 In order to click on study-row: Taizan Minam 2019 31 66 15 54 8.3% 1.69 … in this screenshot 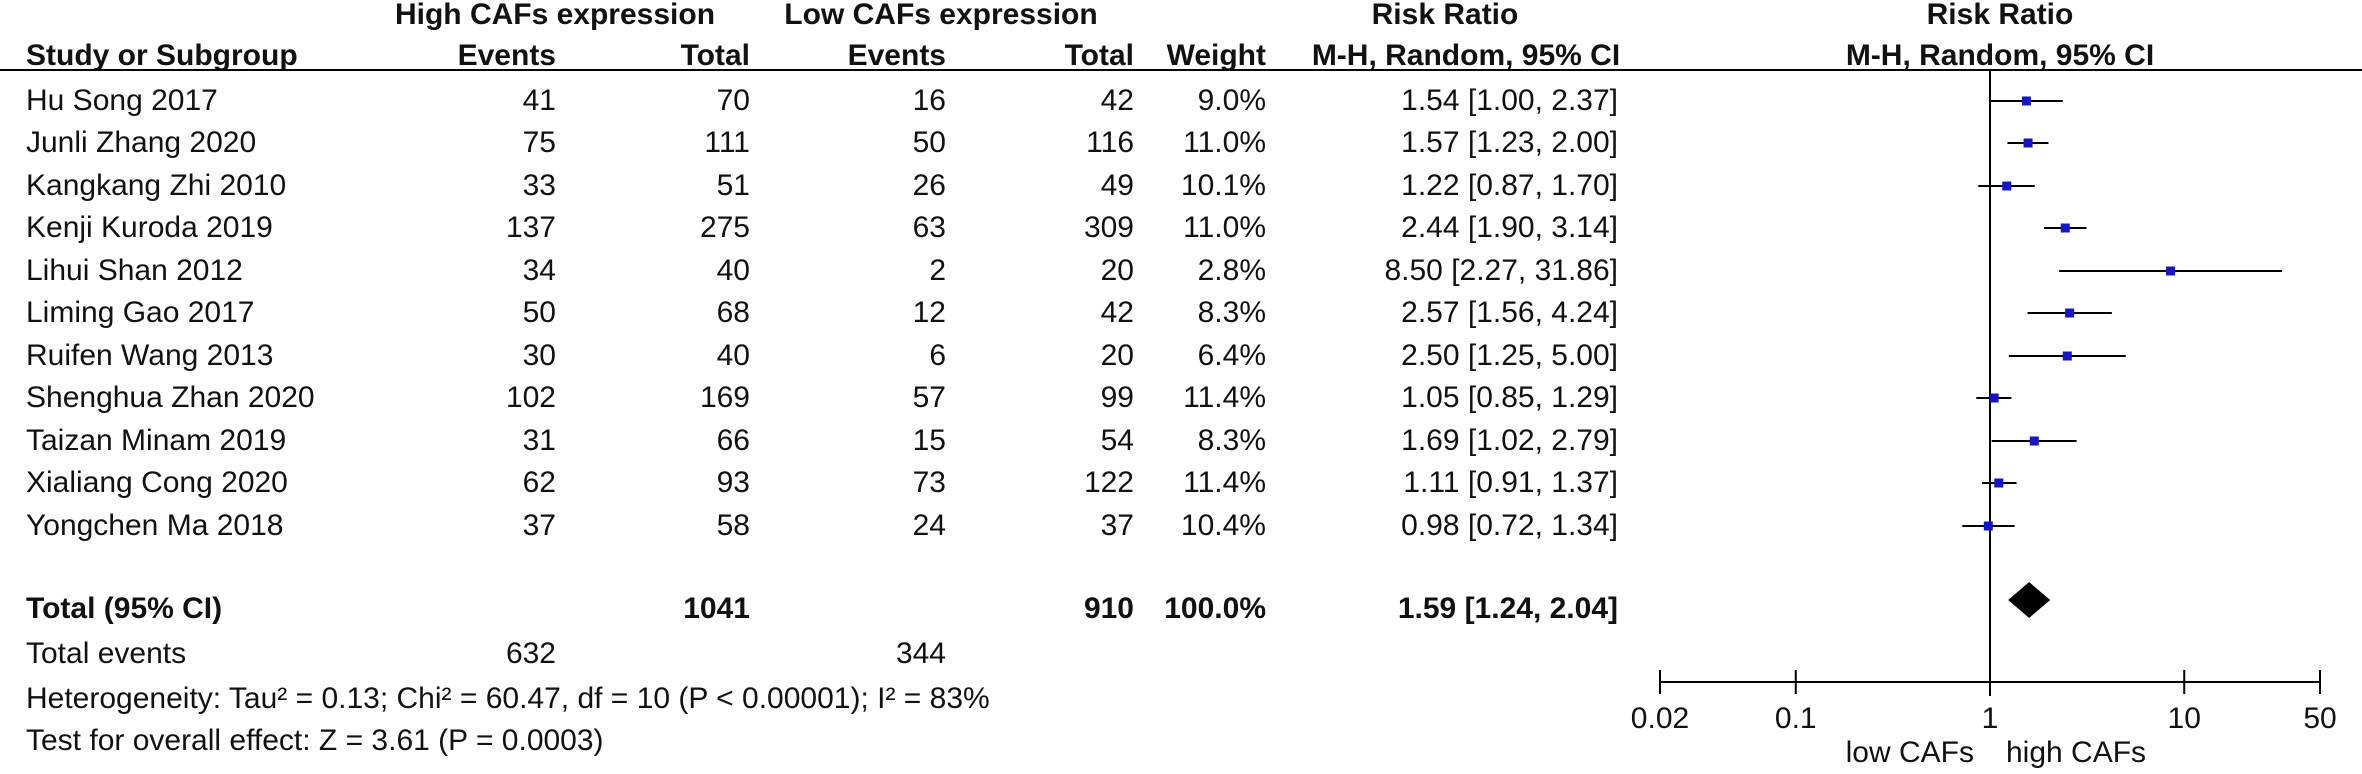, I will do `click(820, 441)`.